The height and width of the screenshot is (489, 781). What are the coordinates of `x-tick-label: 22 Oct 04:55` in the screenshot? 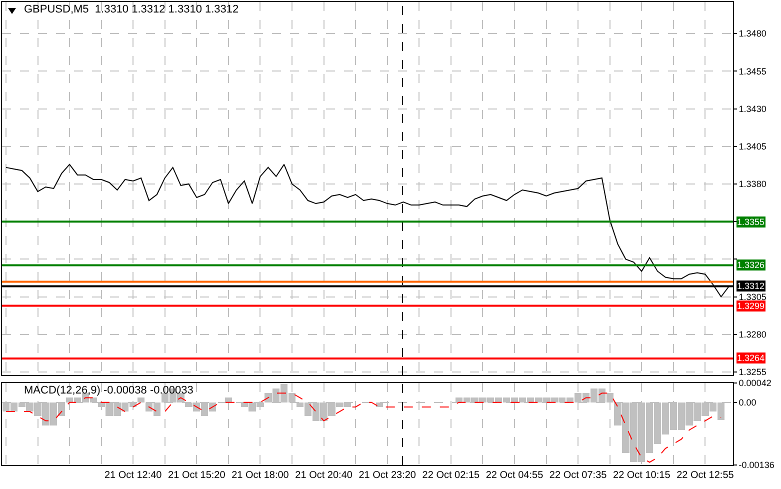 It's located at (515, 475).